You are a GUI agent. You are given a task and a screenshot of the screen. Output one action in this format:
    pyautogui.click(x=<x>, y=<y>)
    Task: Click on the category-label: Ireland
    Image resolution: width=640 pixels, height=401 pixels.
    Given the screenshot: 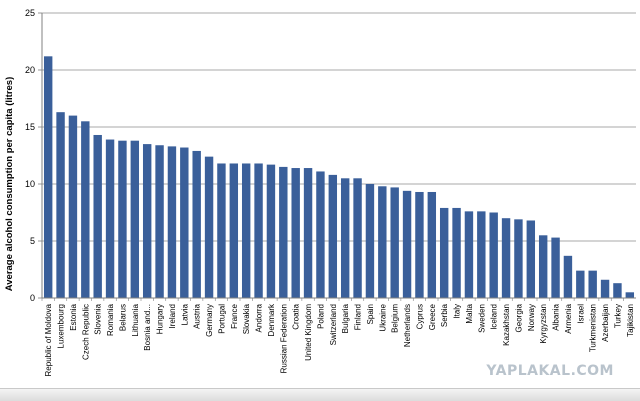 What is the action you would take?
    pyautogui.click(x=172, y=316)
    